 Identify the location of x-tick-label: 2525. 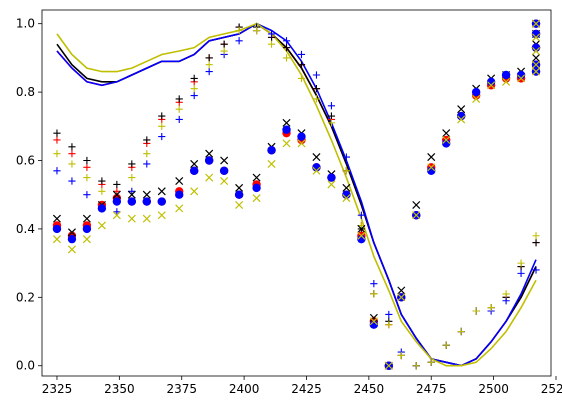
(551, 389).